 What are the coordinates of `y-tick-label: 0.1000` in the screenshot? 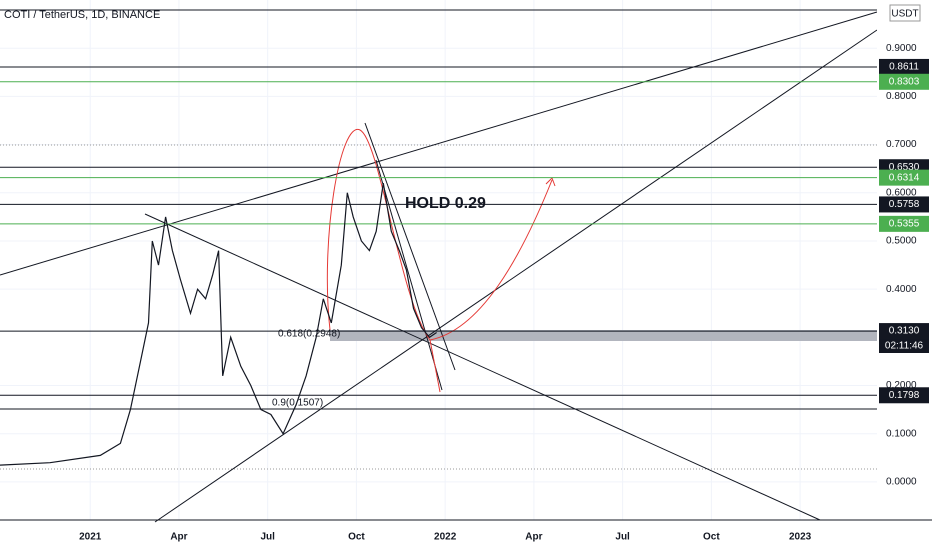 It's located at (901, 433).